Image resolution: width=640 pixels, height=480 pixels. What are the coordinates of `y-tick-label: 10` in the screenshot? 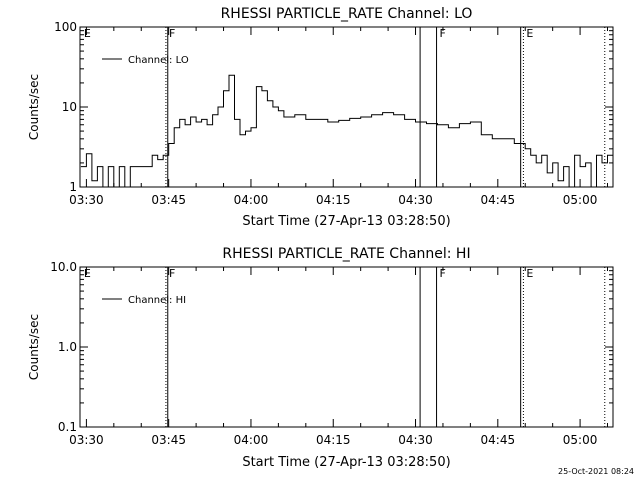 It's located at (69, 107).